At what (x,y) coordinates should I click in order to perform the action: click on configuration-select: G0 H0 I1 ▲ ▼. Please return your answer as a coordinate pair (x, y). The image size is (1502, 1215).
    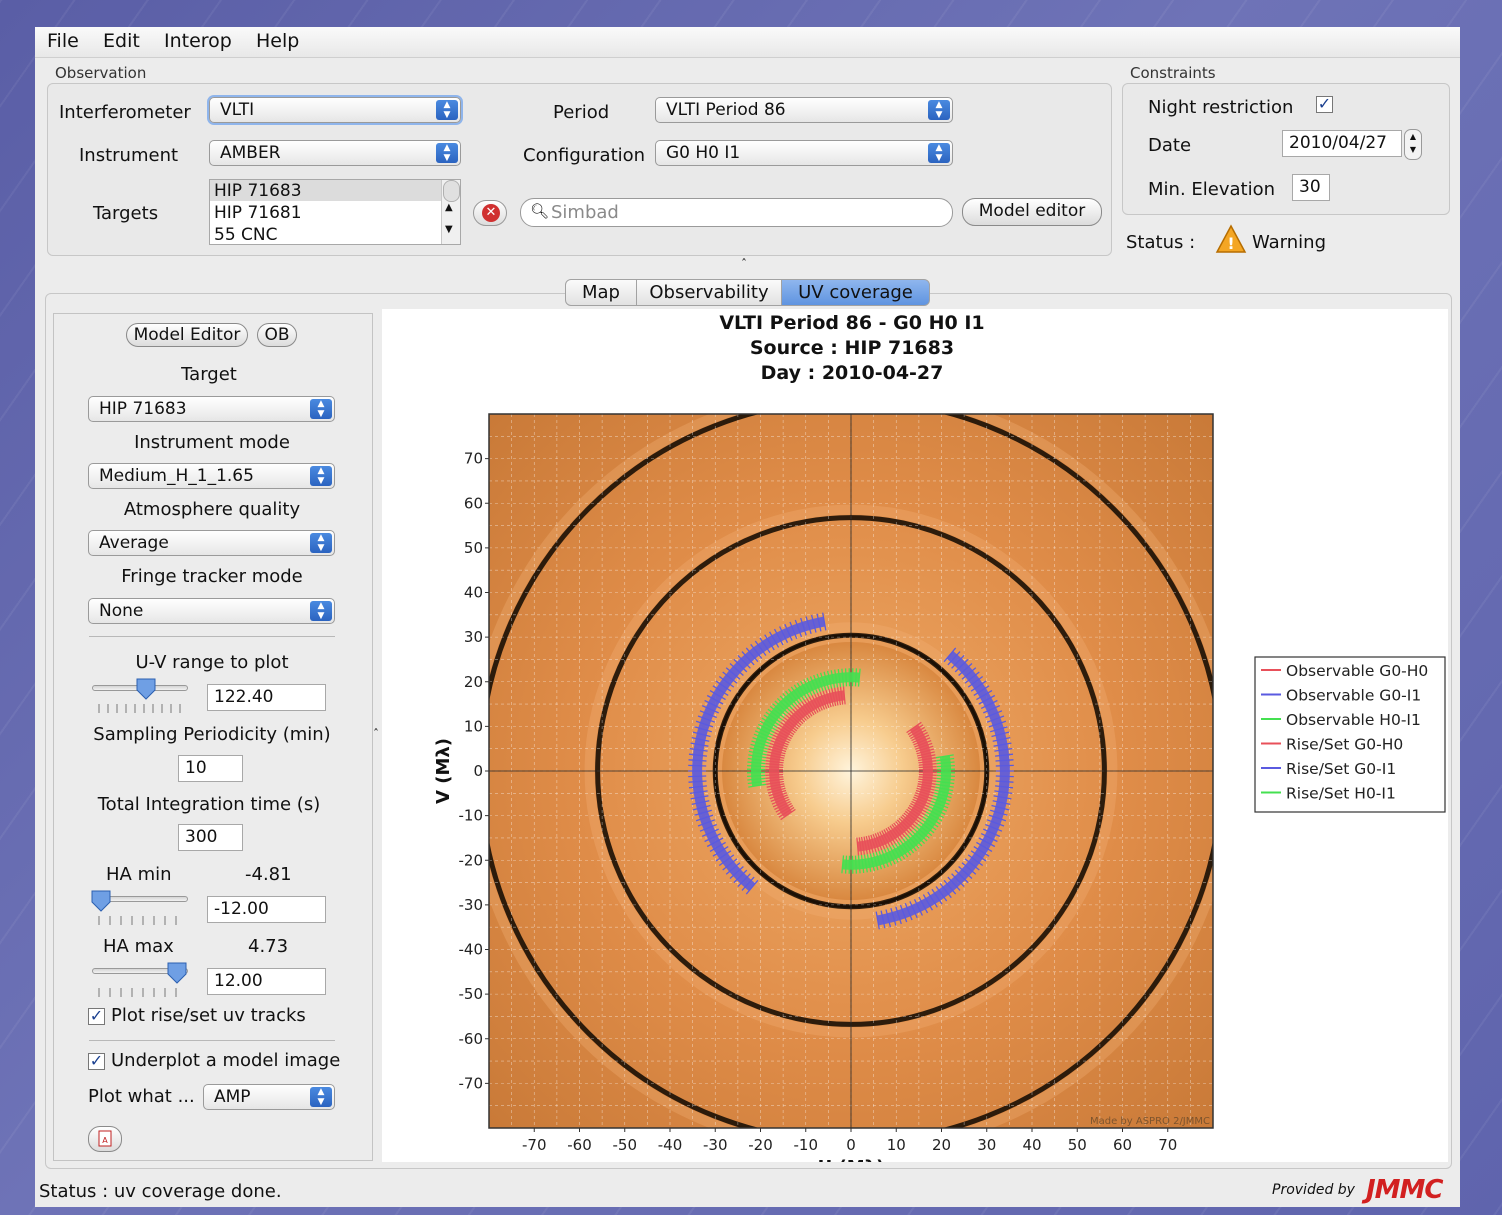
    Looking at the image, I should click on (804, 153).